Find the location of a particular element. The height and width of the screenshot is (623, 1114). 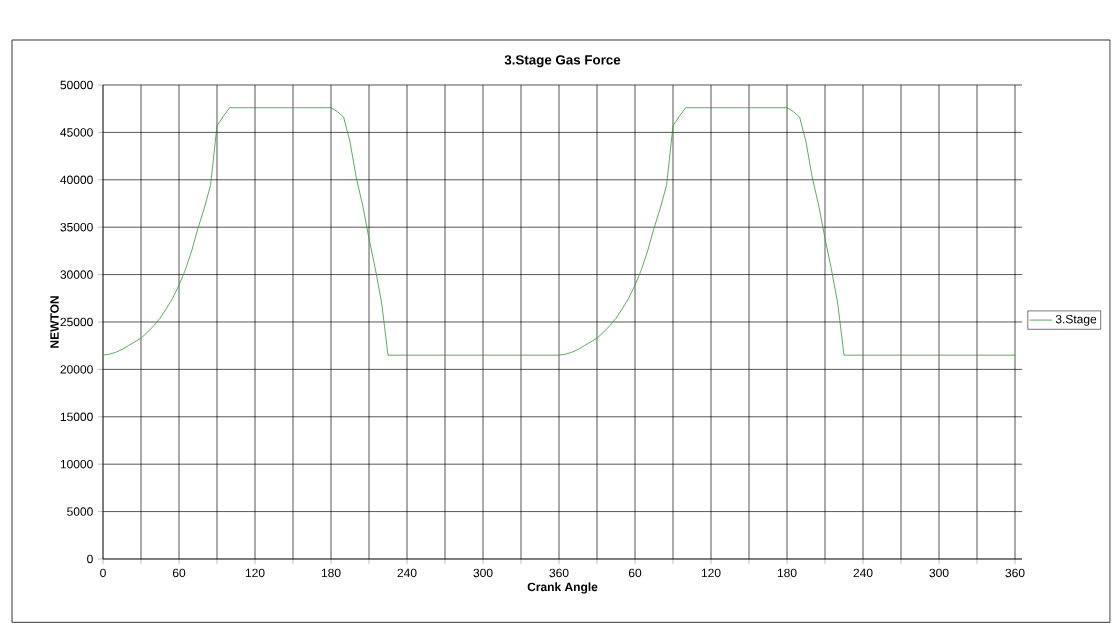

x-axis-title: Crank Angle is located at coordinates (562, 588).